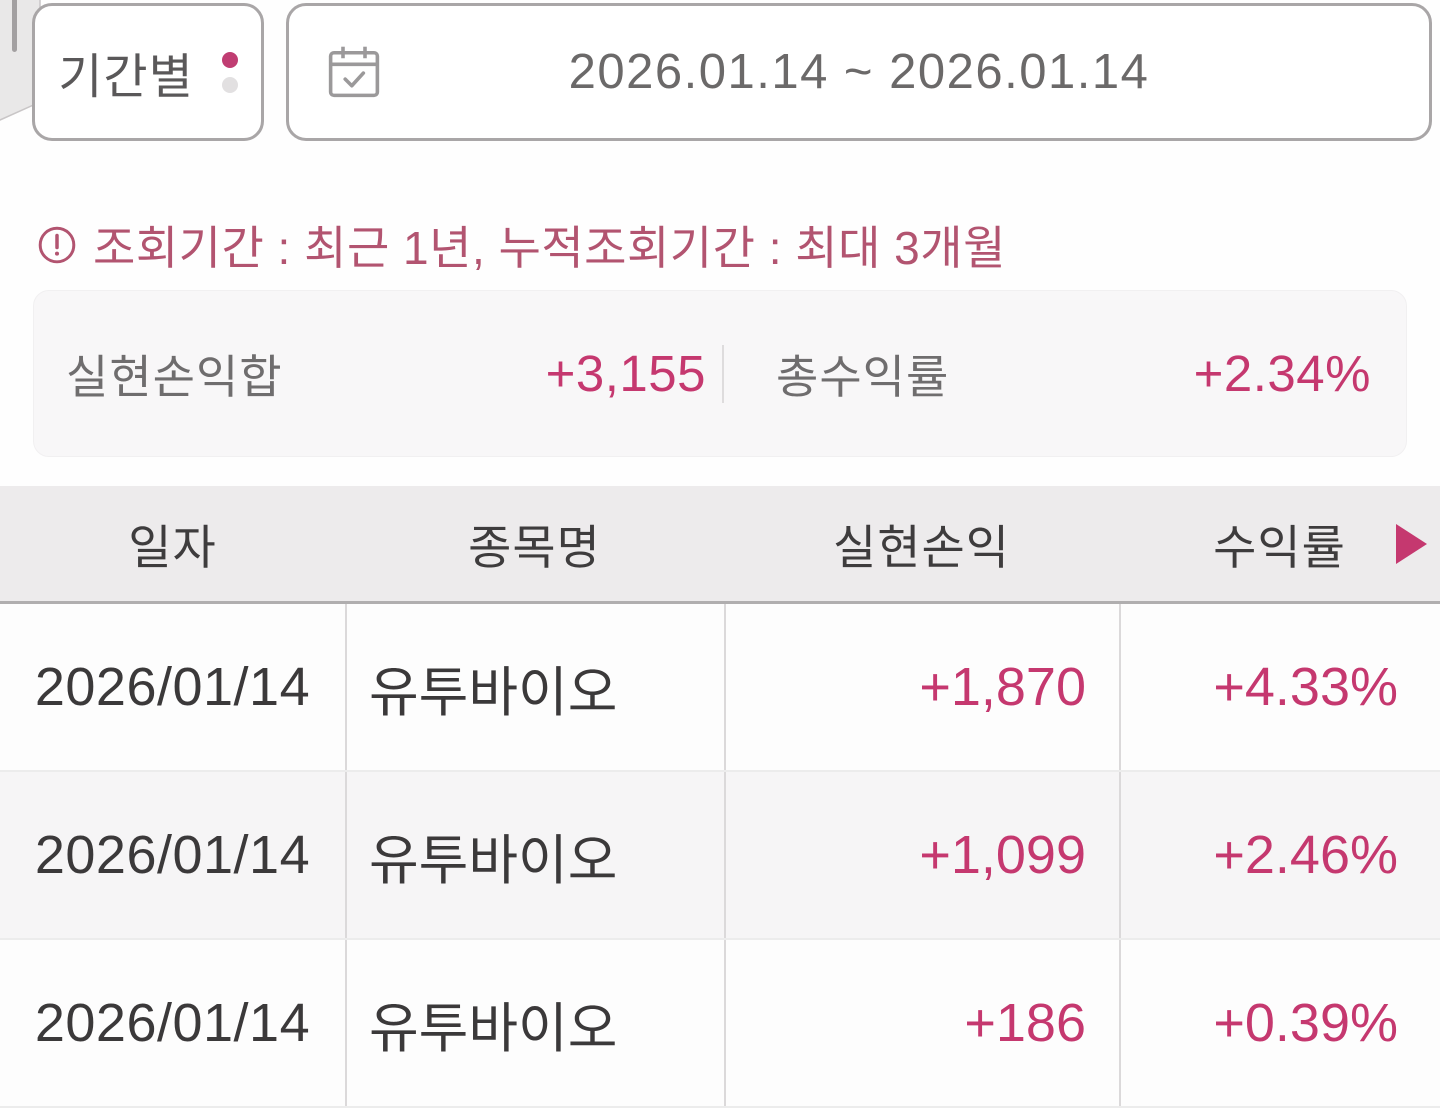  I want to click on realized-total-label: 실현손익합, so click(174, 376).